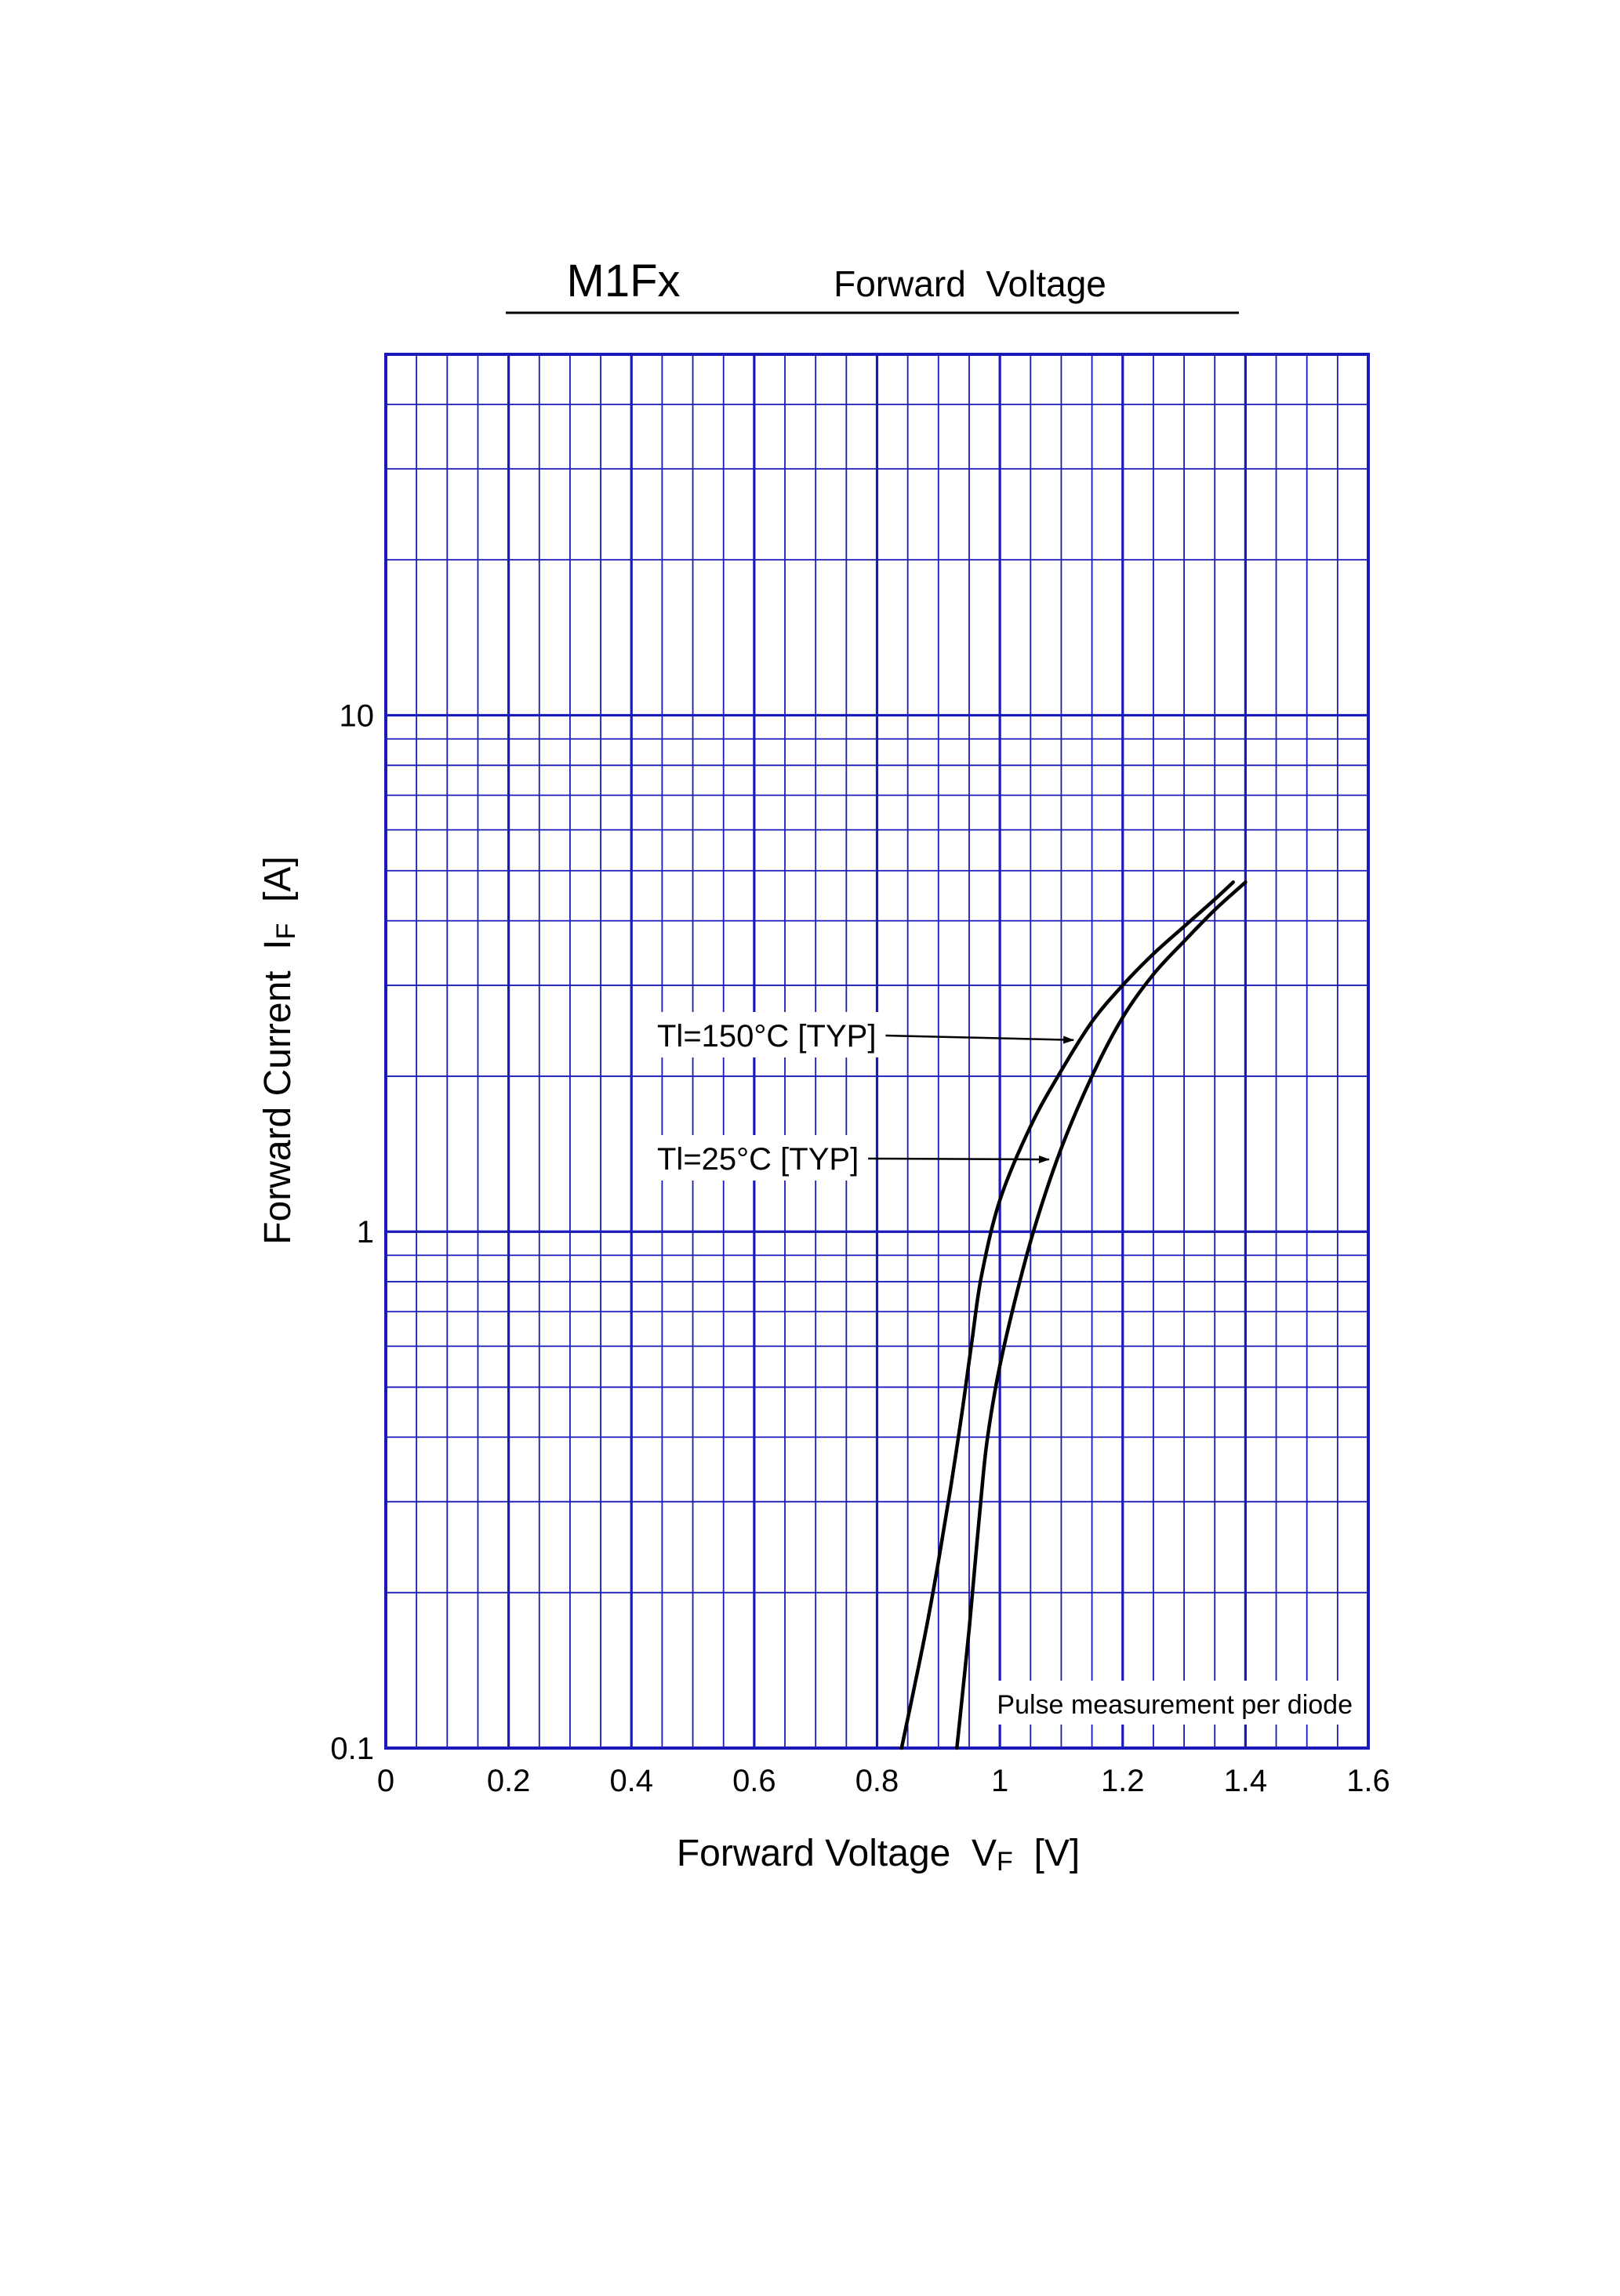  What do you see at coordinates (365, 1232) in the screenshot?
I see `y-tick-label: 1` at bounding box center [365, 1232].